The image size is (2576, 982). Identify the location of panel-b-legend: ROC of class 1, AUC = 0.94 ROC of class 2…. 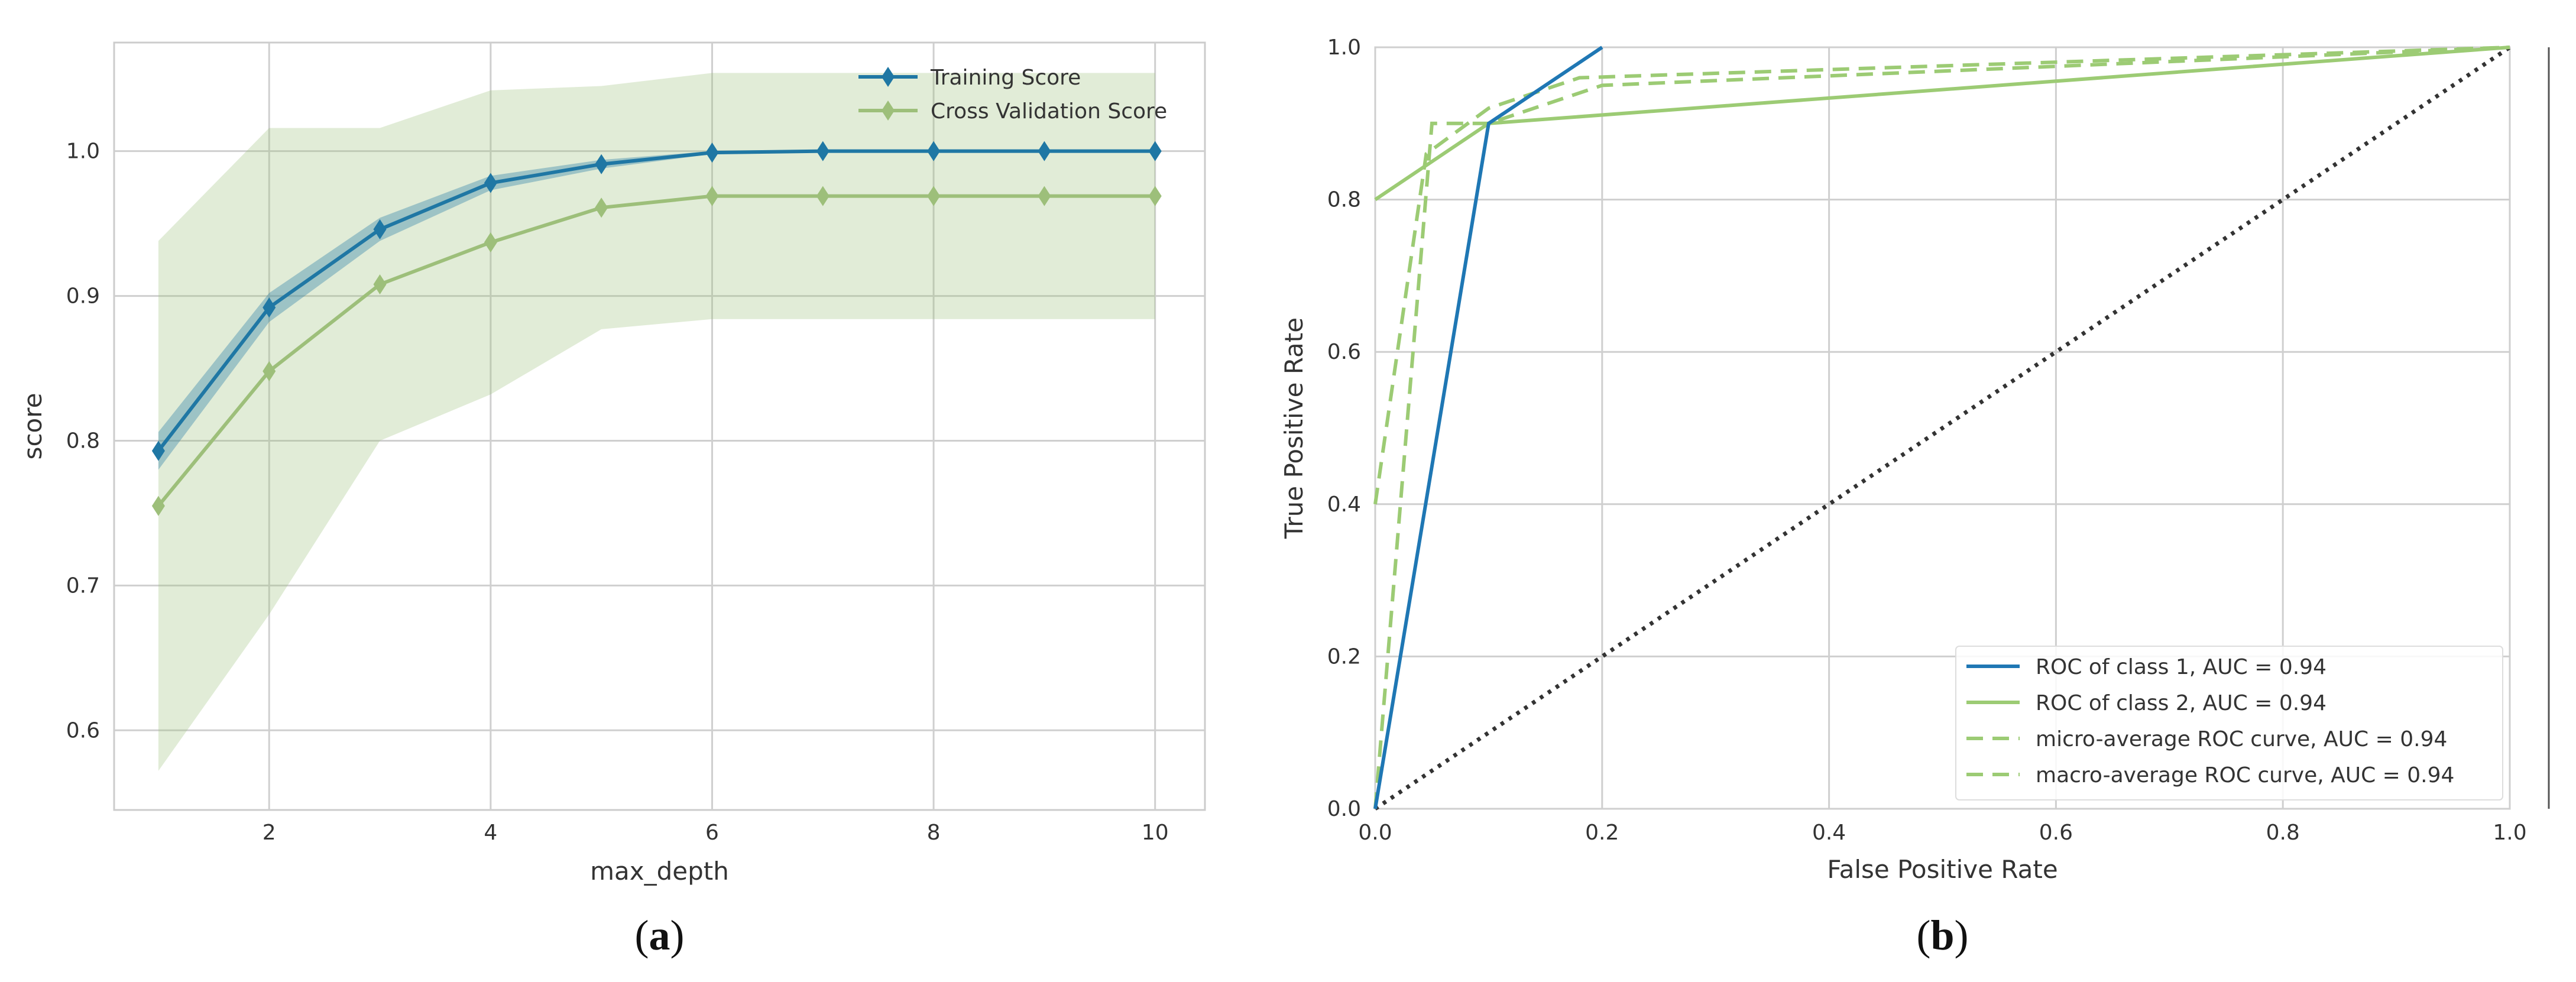
(2229, 723).